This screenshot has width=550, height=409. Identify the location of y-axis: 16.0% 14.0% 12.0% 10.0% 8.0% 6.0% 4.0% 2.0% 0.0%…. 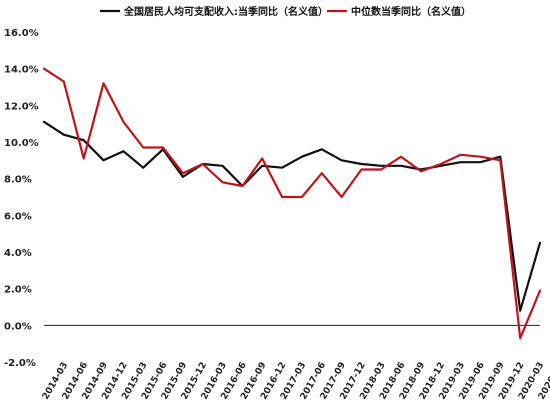
(21, 198).